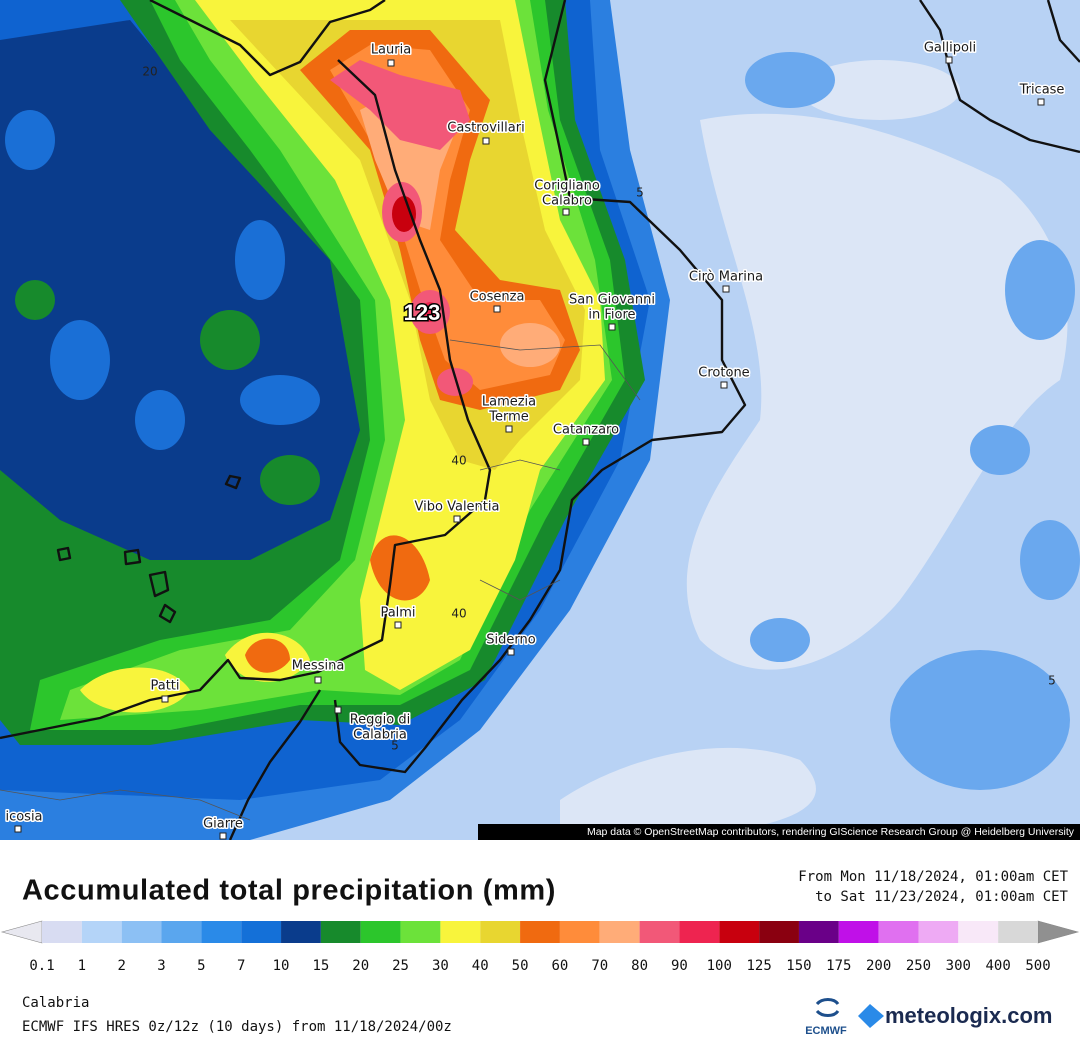 This screenshot has width=1080, height=1045. What do you see at coordinates (201, 966) in the screenshot?
I see `colorbar-tick-label: 5` at bounding box center [201, 966].